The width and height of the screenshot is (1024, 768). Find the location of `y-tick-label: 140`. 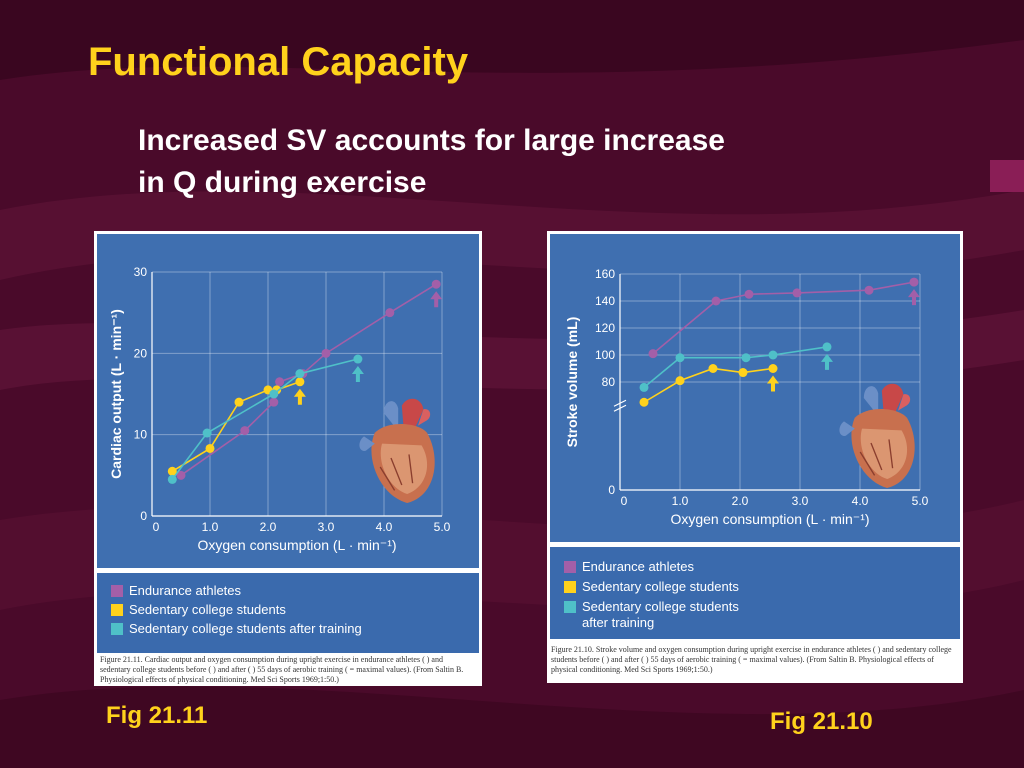

y-tick-label: 140 is located at coordinates (605, 301).